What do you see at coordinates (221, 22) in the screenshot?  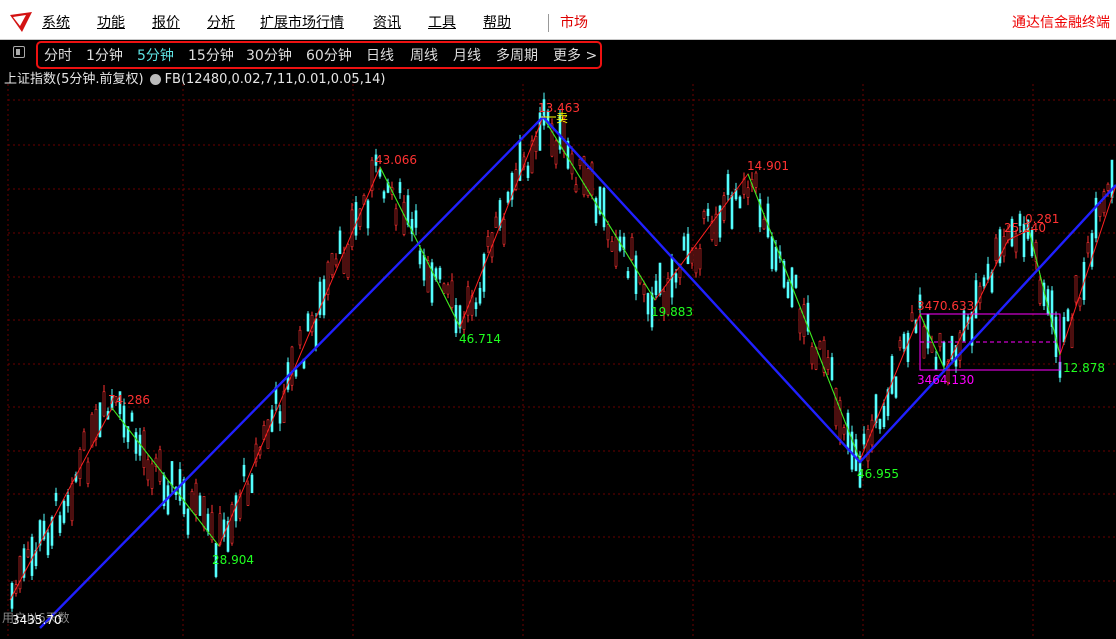 I see `menu-analysis: 分析` at bounding box center [221, 22].